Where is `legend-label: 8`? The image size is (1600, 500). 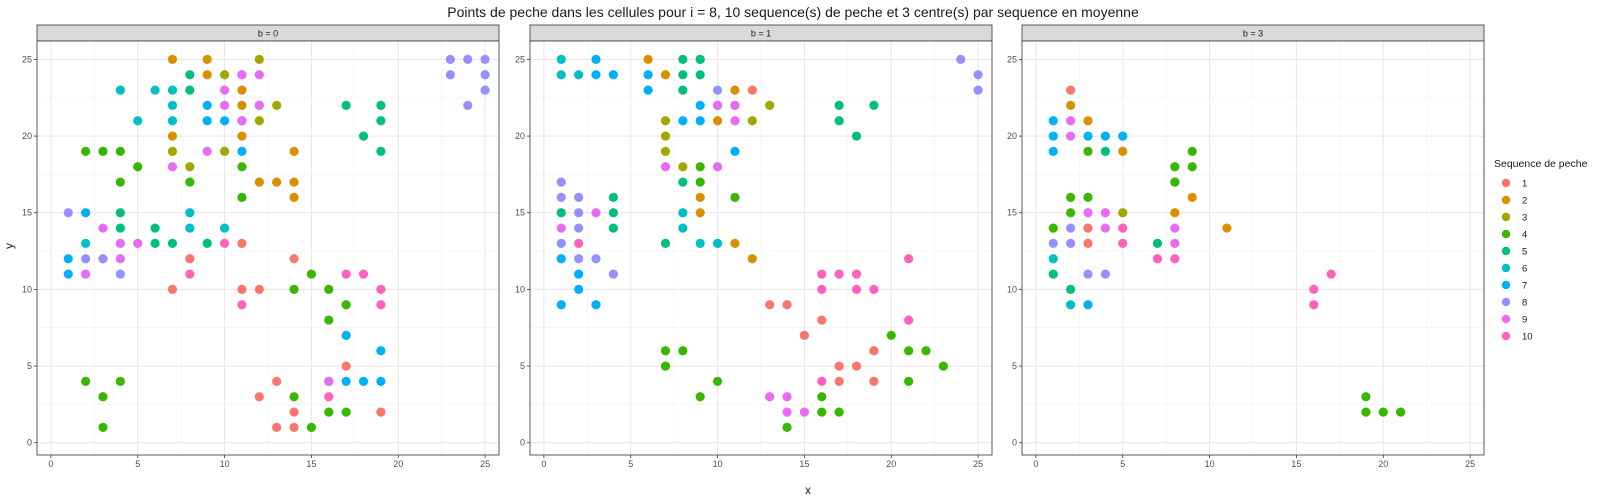
legend-label: 8 is located at coordinates (1524, 303).